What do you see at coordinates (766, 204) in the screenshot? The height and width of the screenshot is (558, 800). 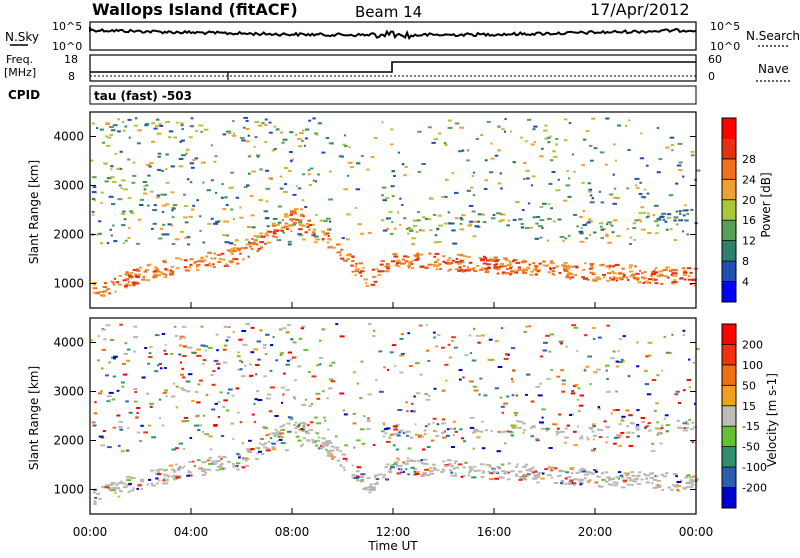 I see `power-colorbar-label: Power [dB]` at bounding box center [766, 204].